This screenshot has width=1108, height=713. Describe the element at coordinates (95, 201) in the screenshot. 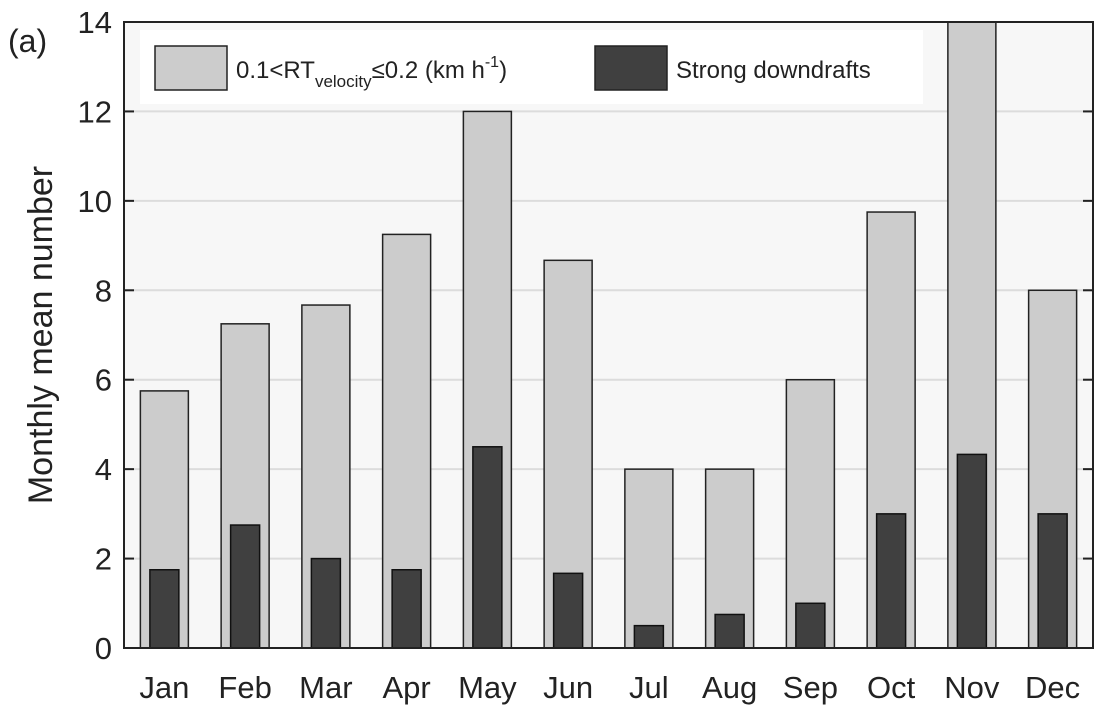

I see `y-tick-label: 10` at that location.